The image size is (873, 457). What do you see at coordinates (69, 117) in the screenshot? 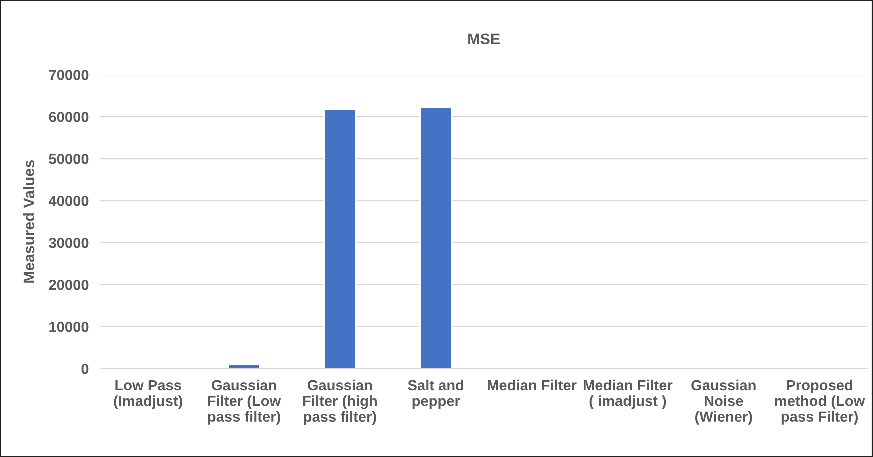
I see `y-tick-label: 60000` at bounding box center [69, 117].